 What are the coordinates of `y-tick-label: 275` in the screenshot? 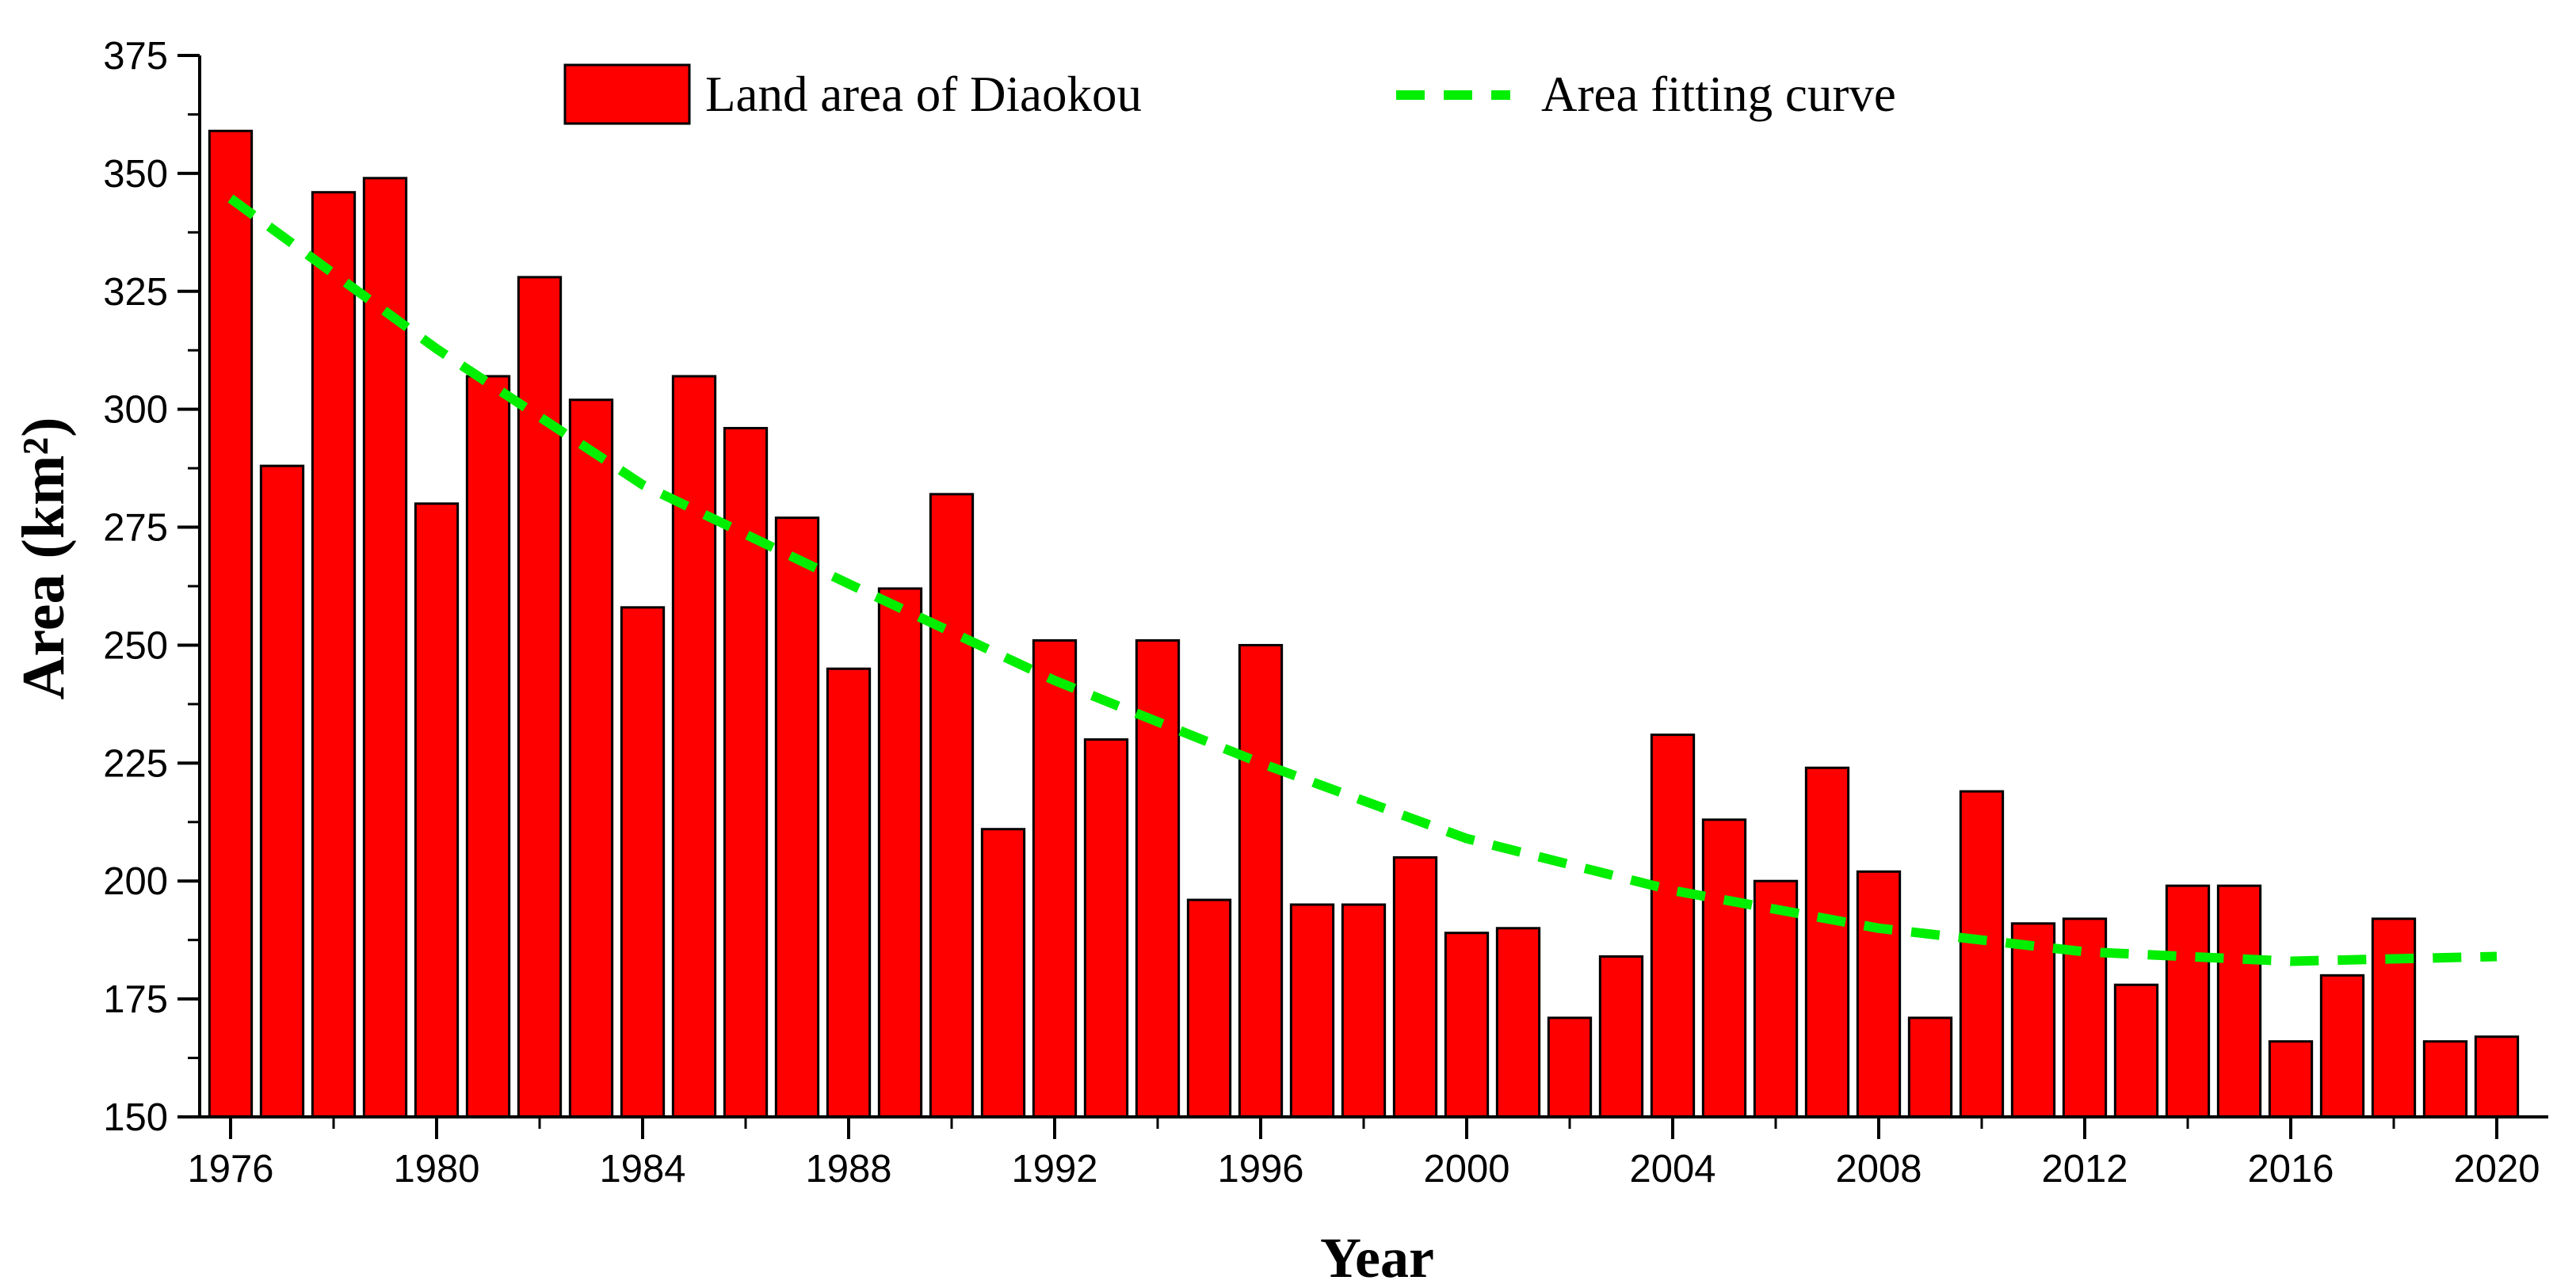 It's located at (135, 528).